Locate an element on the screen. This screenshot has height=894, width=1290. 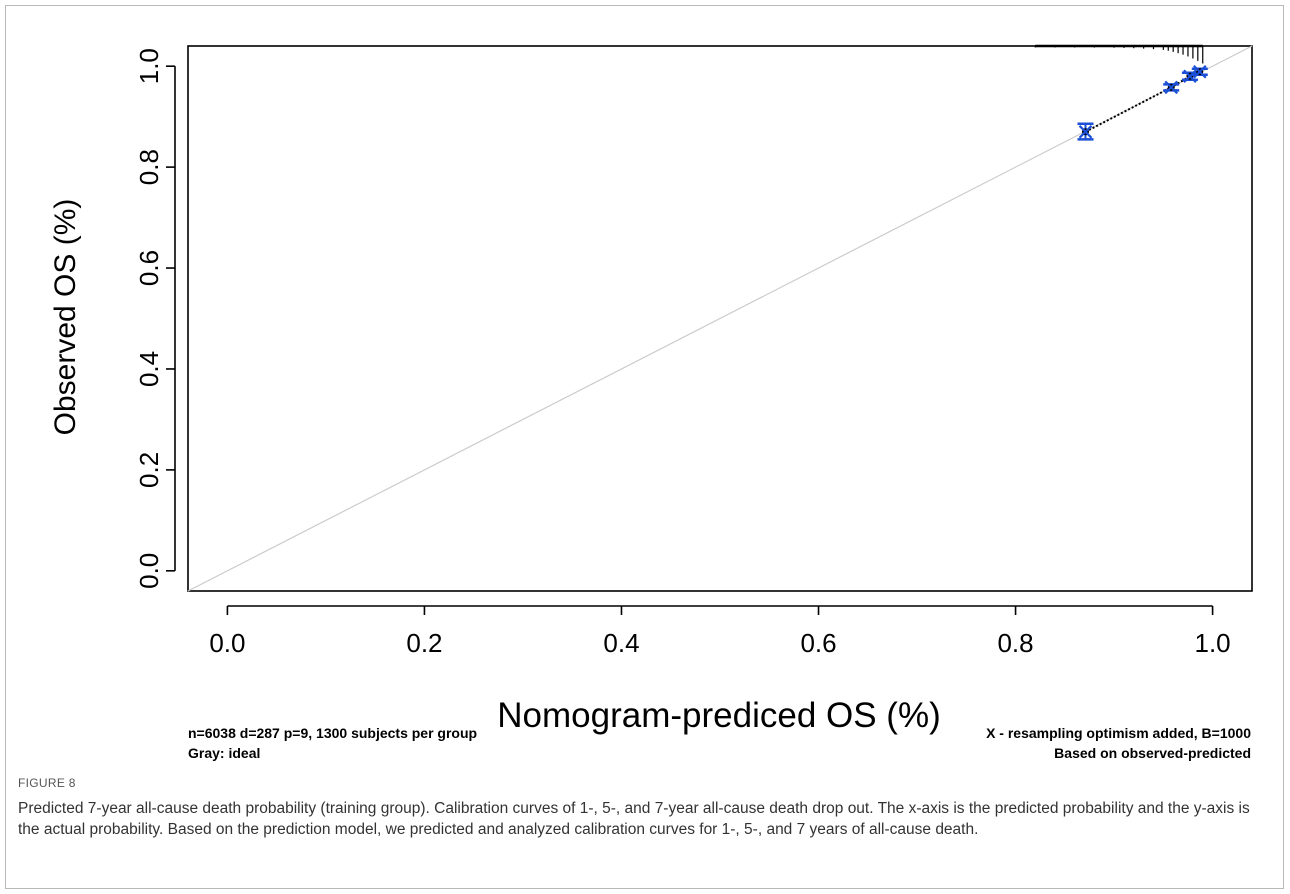
calibration-curve is located at coordinates (1143, 101).